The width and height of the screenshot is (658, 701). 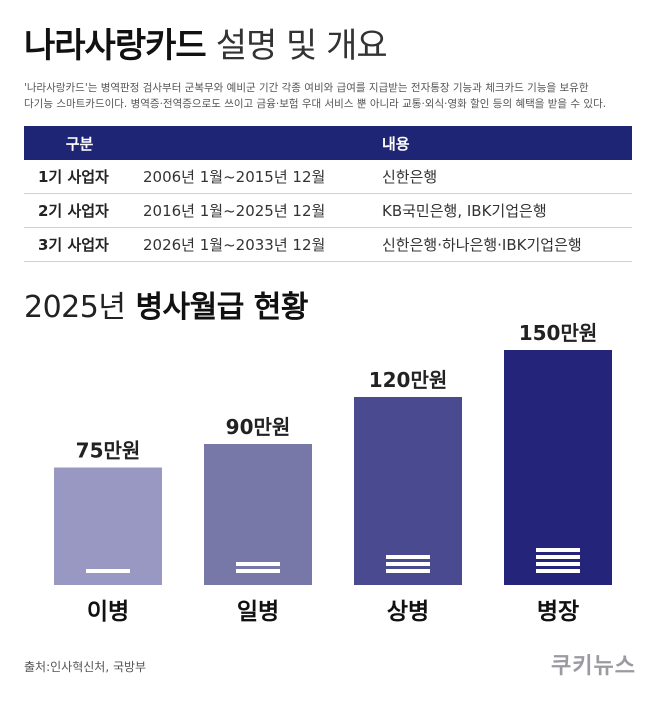 I want to click on table-cell-period: 2026년 1월~2033년 12월, so click(x=254, y=244).